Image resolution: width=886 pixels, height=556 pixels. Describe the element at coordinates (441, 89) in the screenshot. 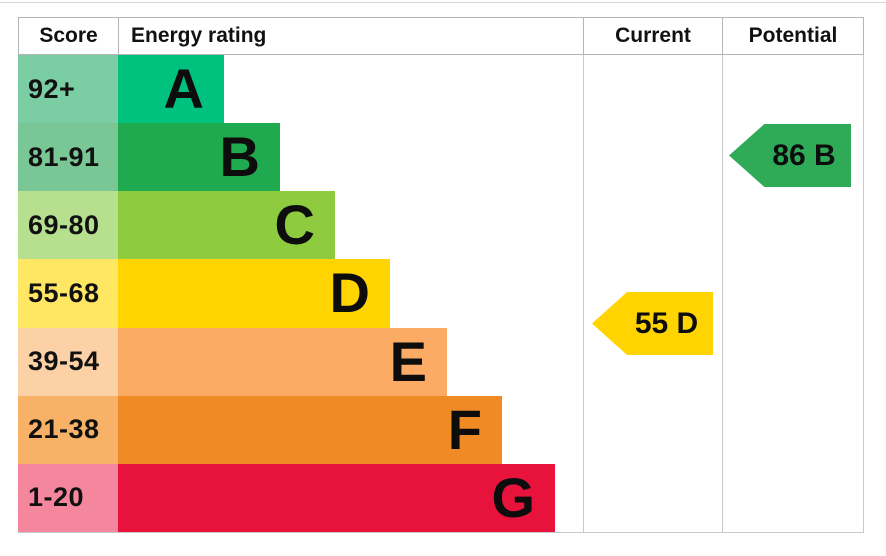

I see `rating-row-a: 92+ A` at that location.